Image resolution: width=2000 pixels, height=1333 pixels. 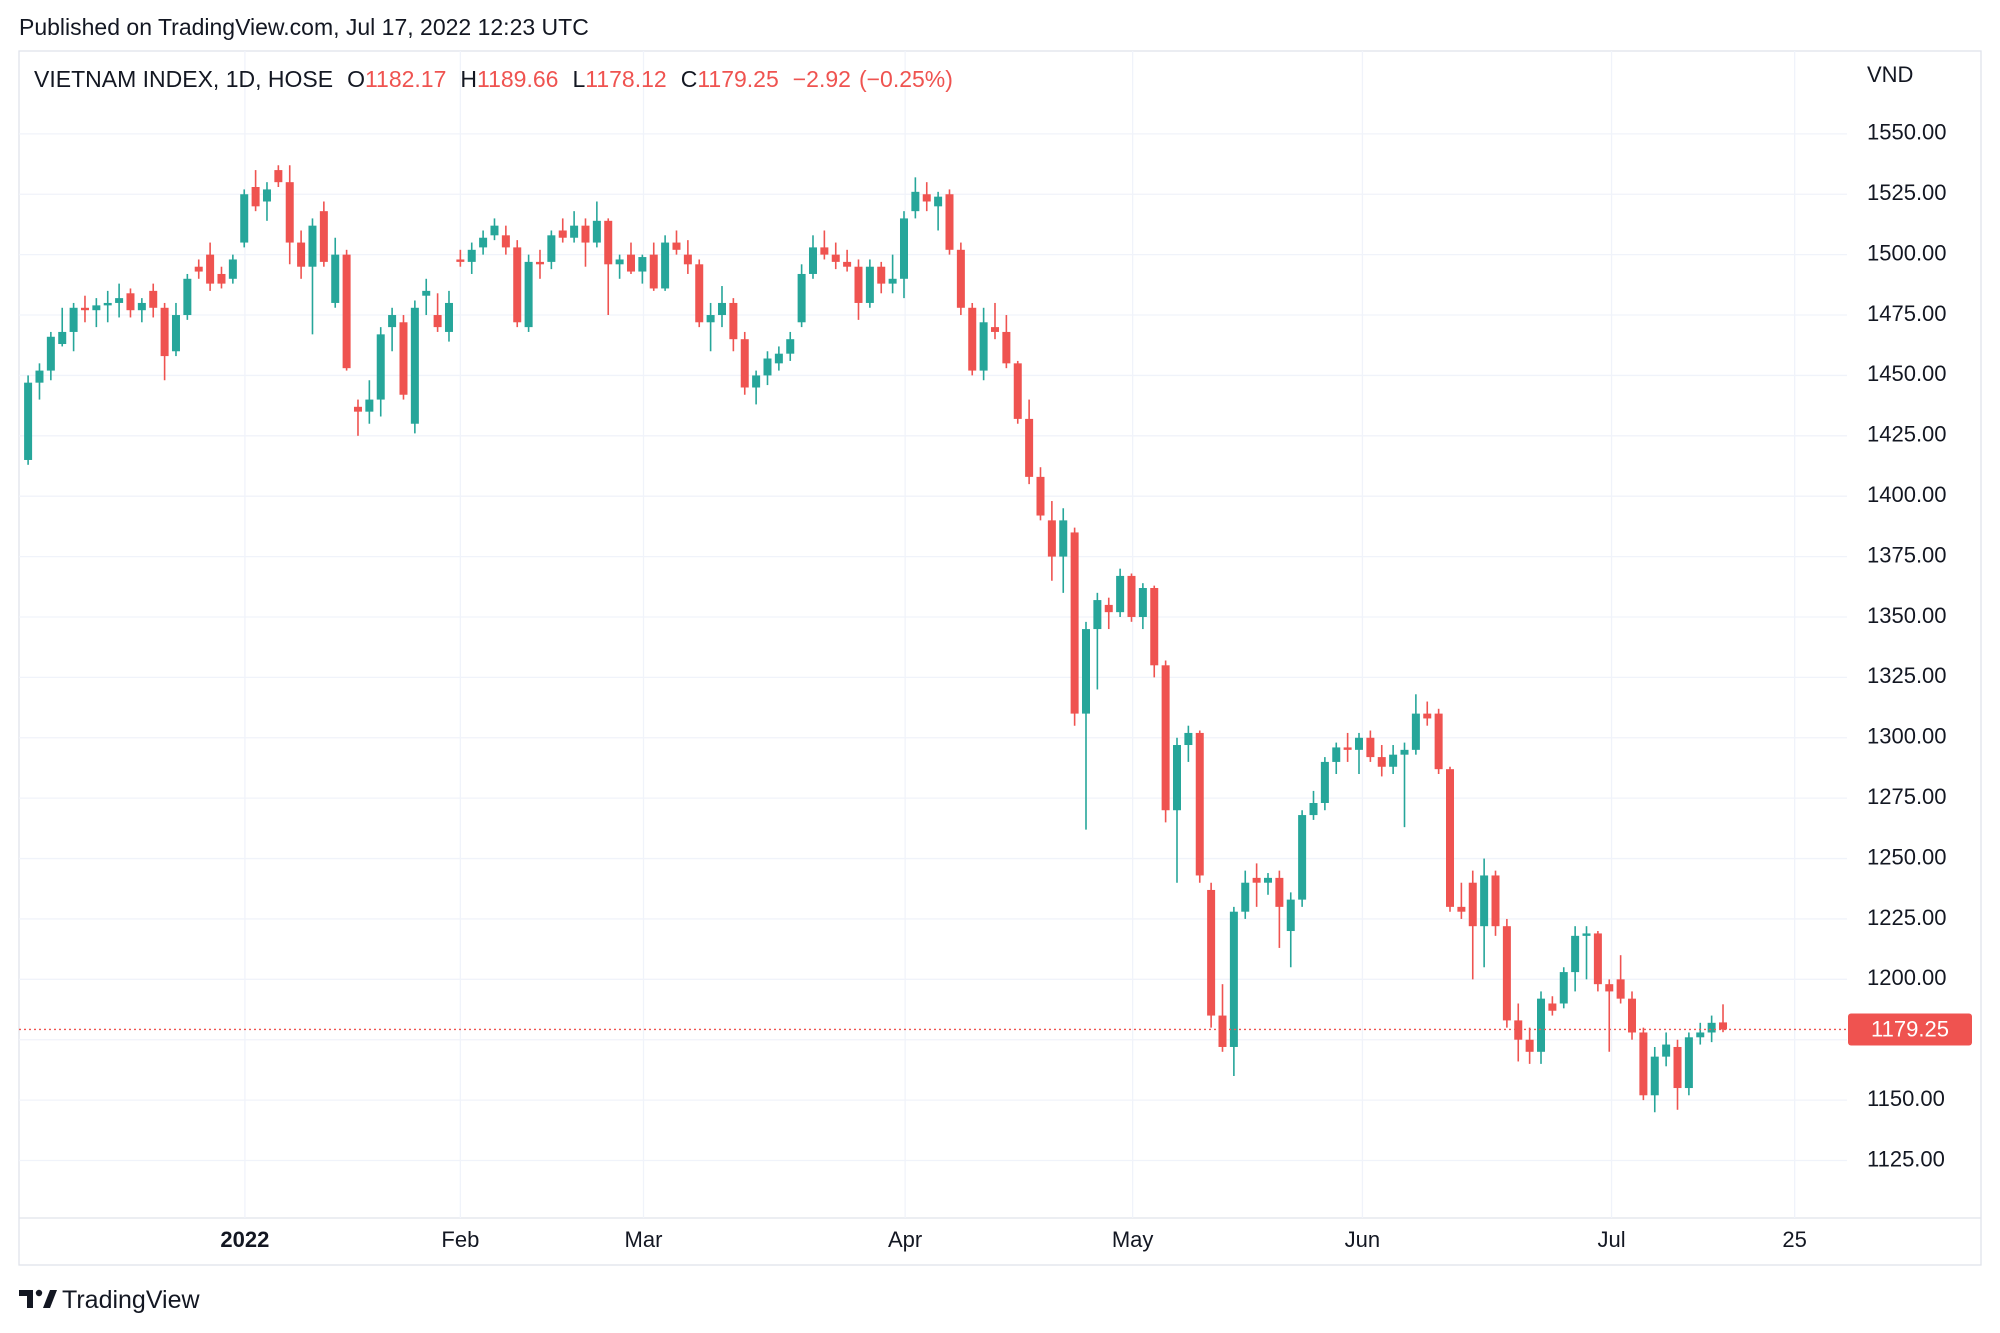 I want to click on legend-text: C, so click(x=689, y=79).